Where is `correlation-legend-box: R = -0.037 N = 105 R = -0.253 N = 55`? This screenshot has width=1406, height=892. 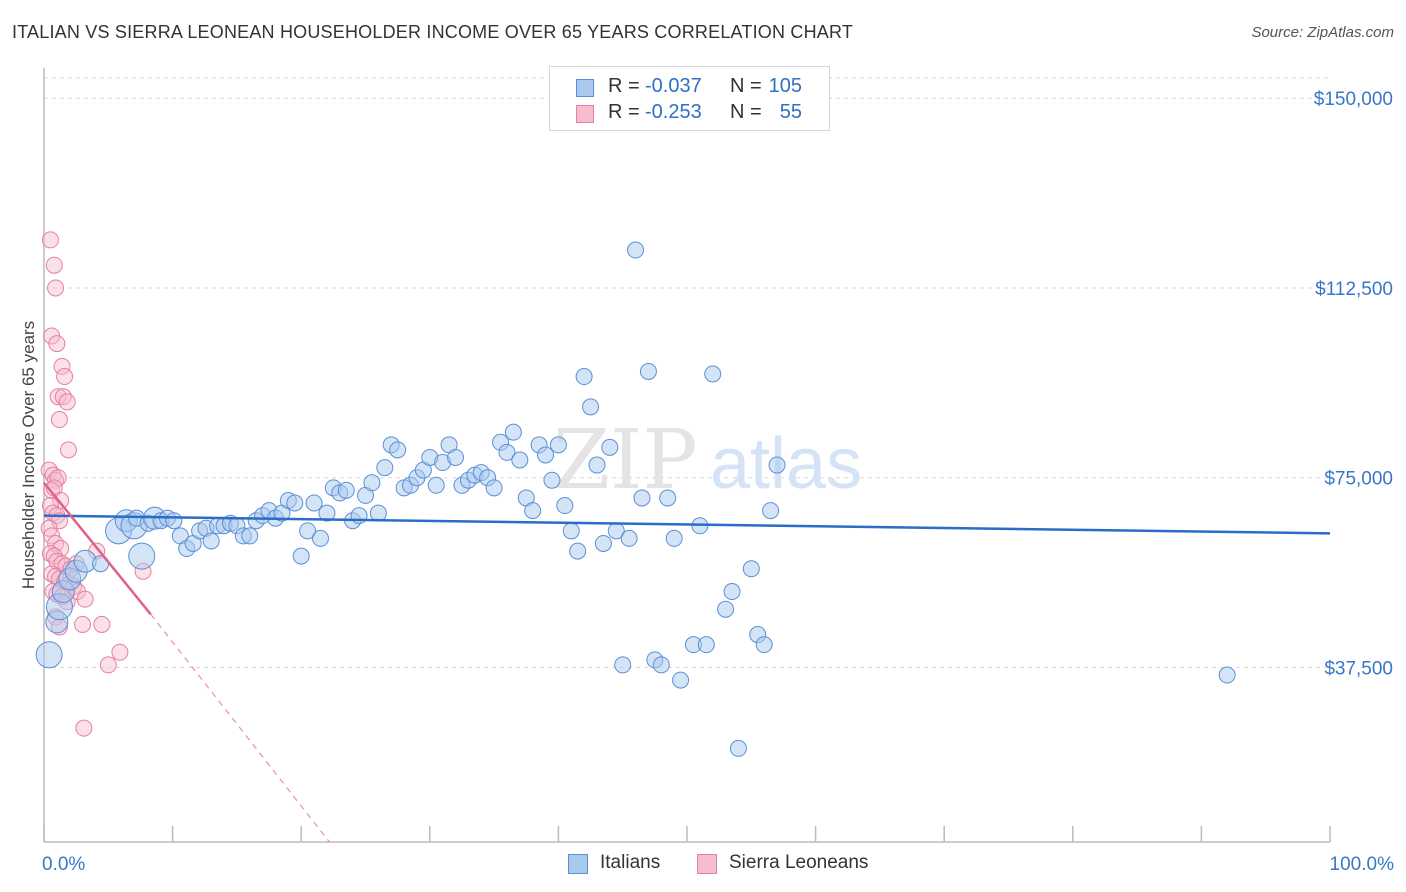 correlation-legend-box: R = -0.037 N = 105 R = -0.253 N = 55 is located at coordinates (689, 98).